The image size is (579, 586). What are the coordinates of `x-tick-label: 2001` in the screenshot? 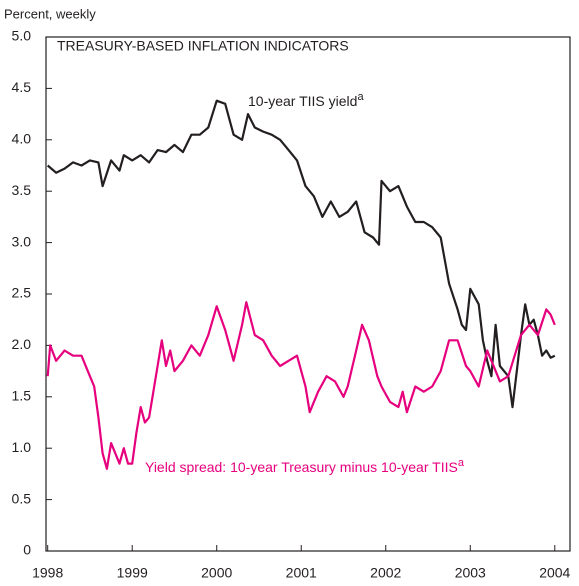 It's located at (301, 573).